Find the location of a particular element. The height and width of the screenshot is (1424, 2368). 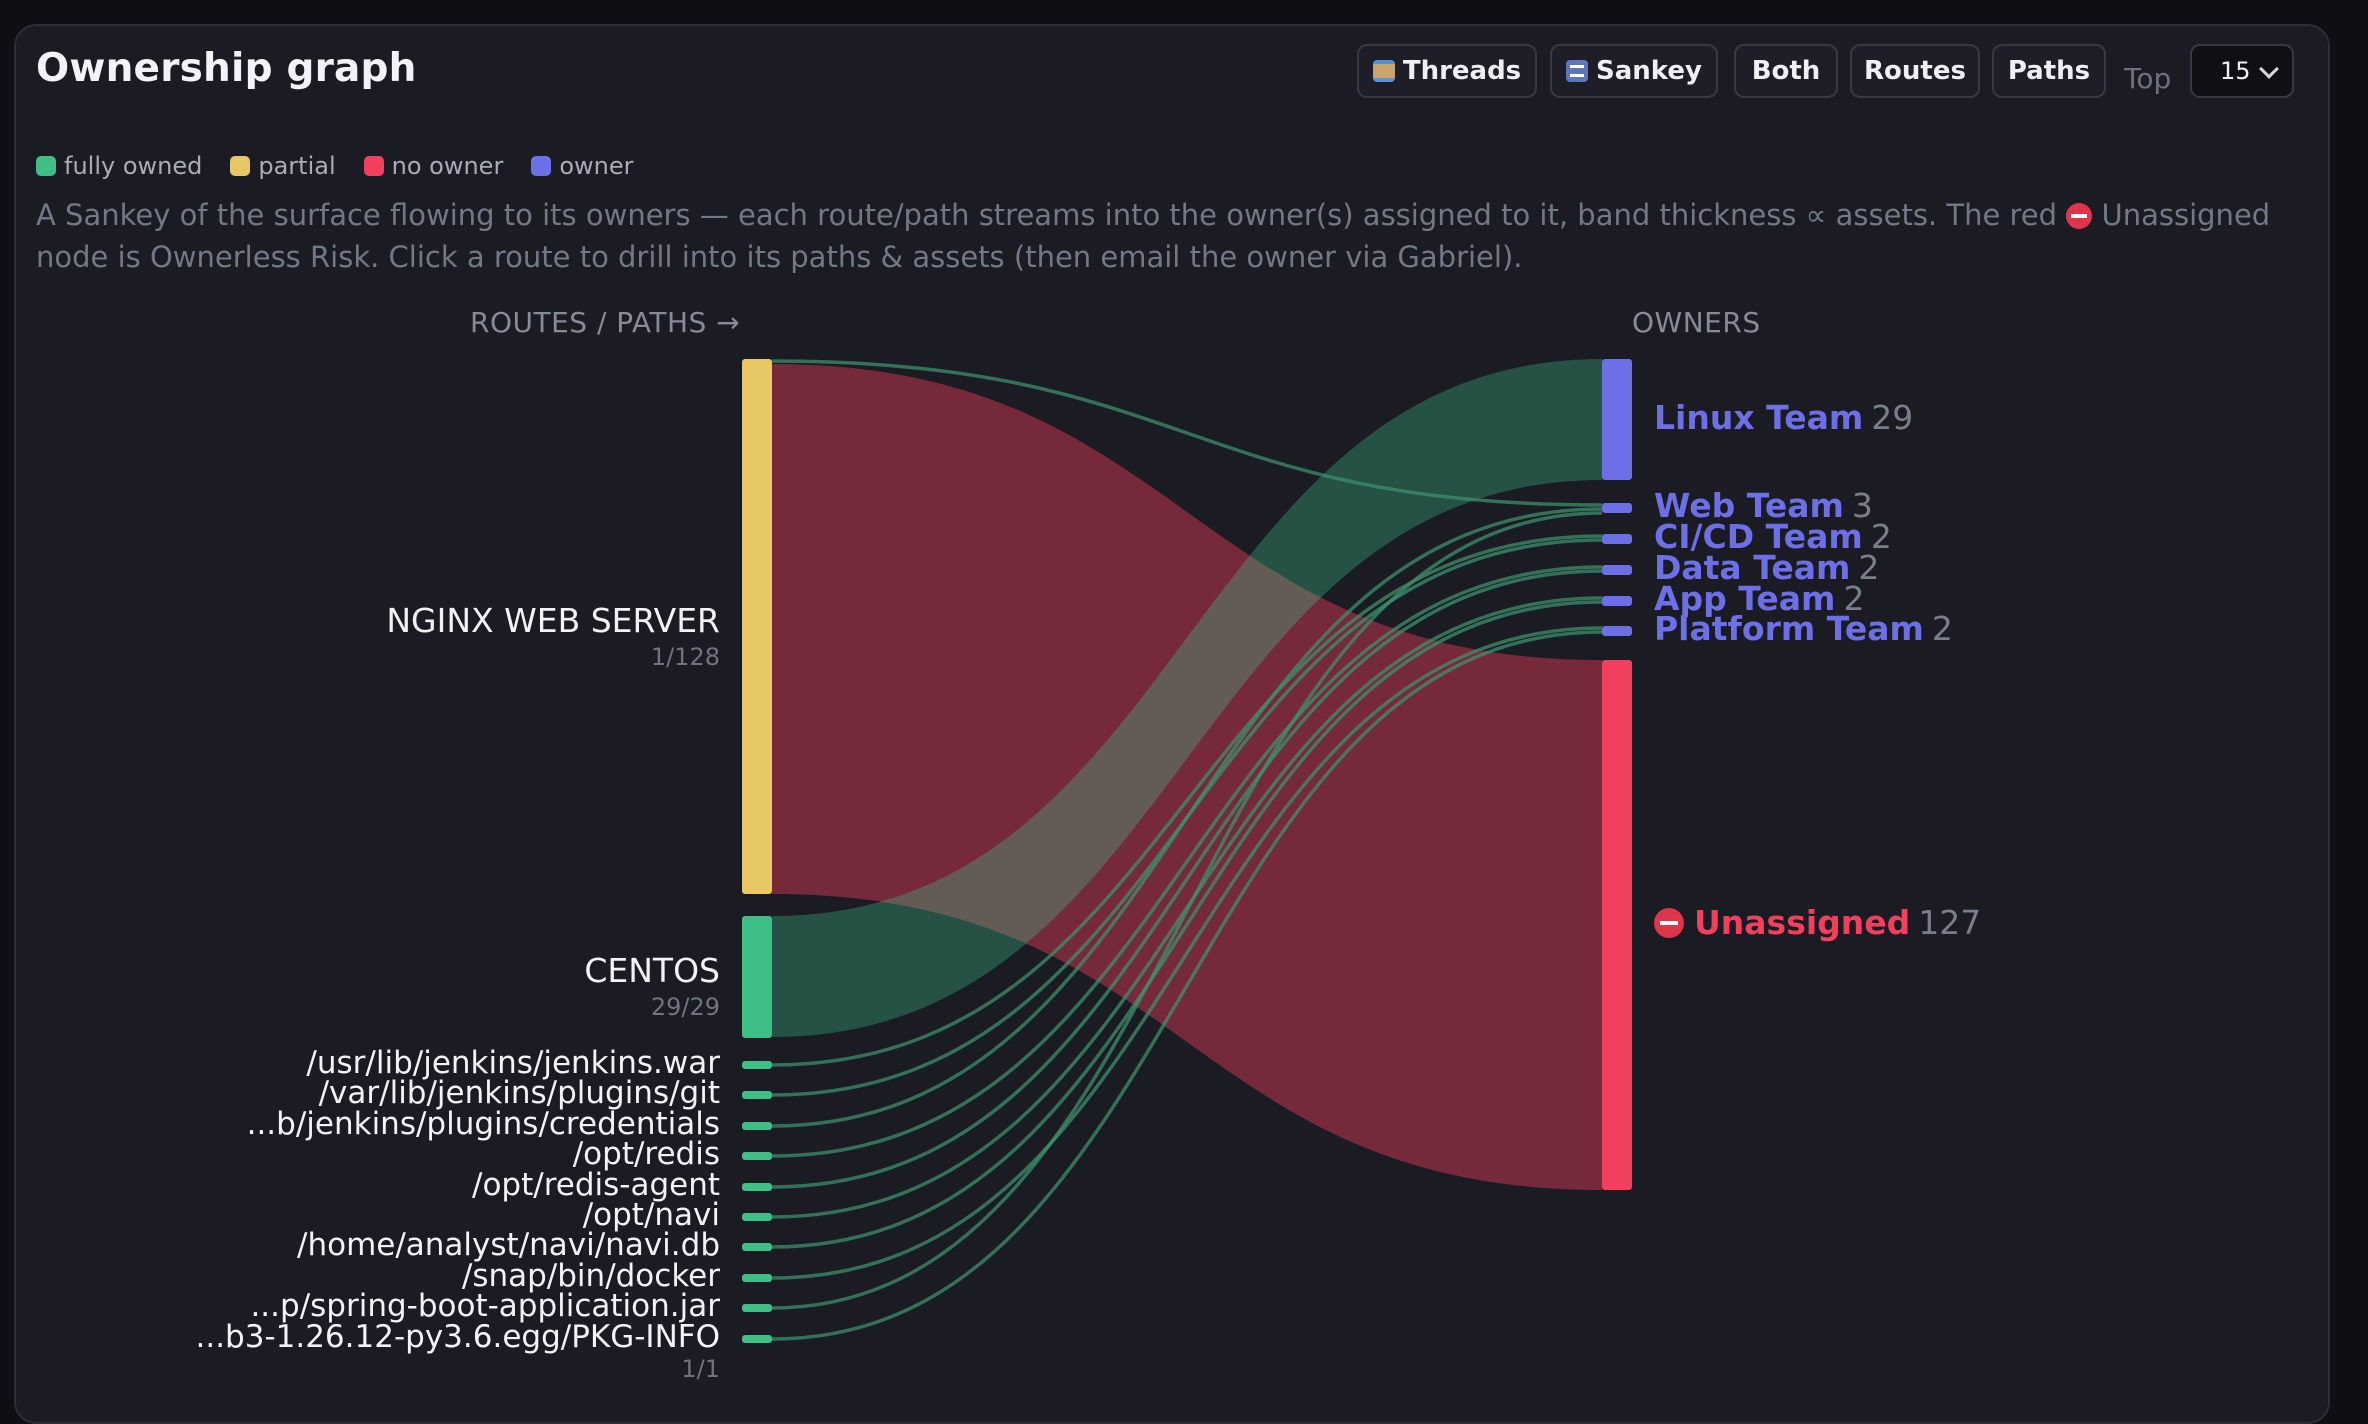

route-label: CENTOS is located at coordinates (652, 970).